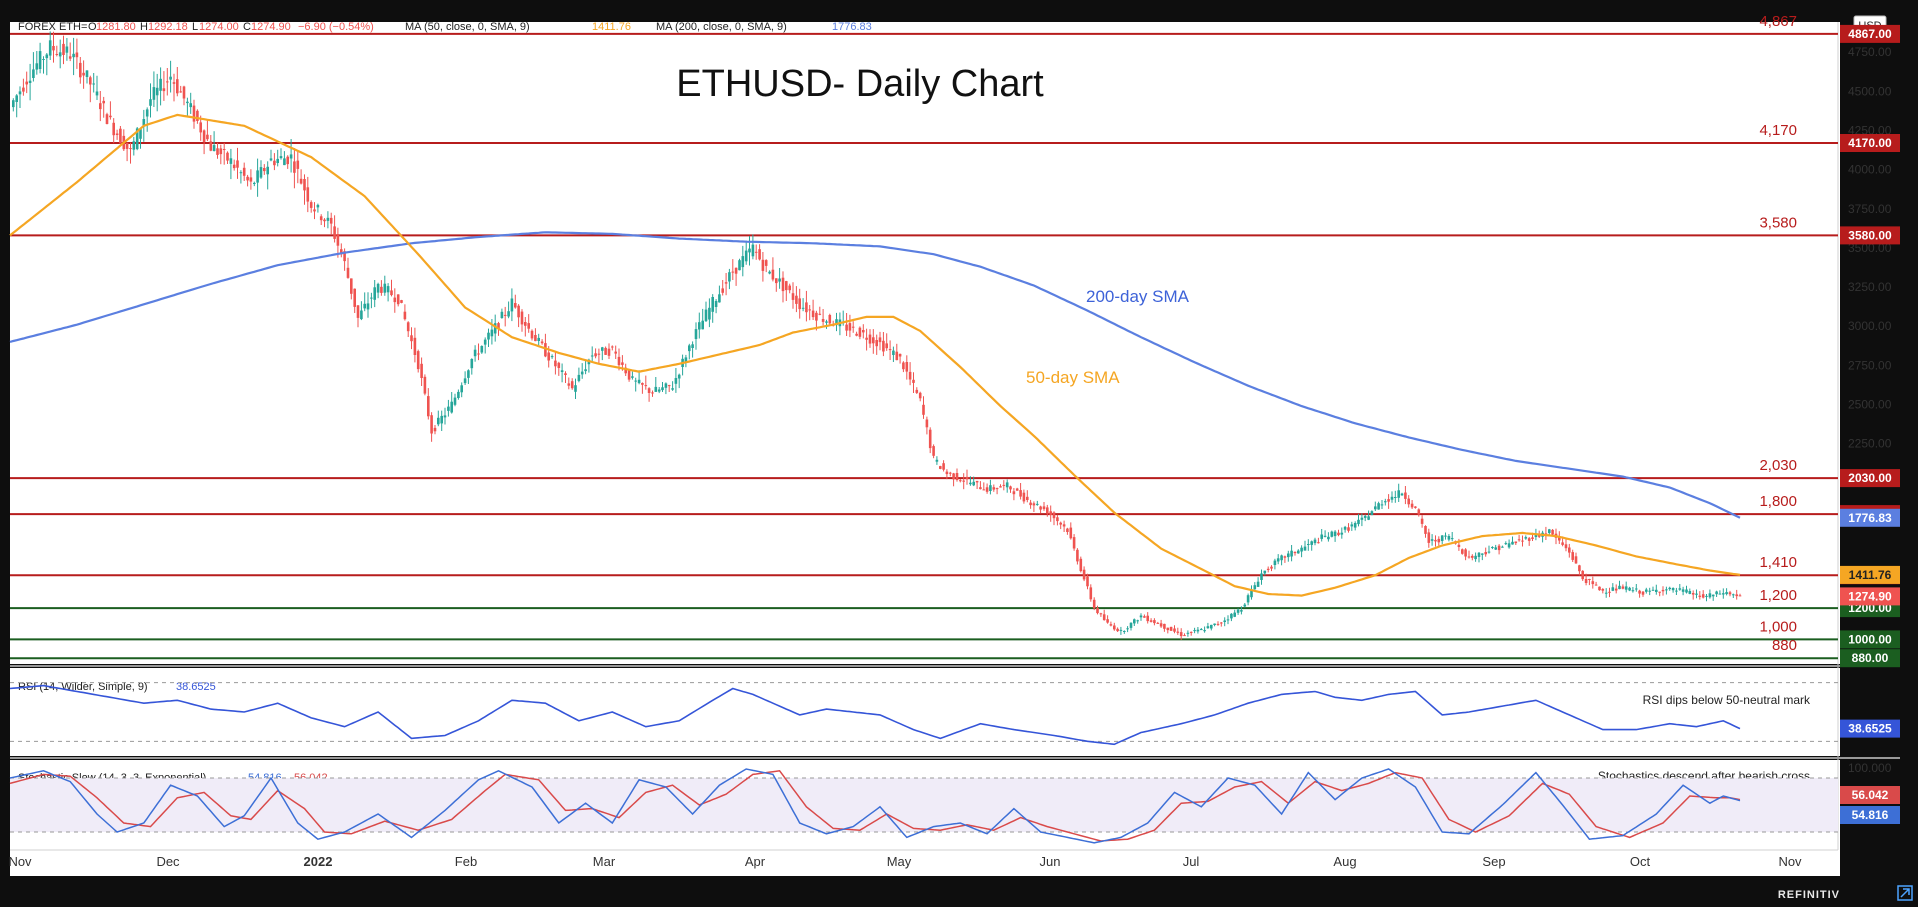 This screenshot has width=1918, height=907. Describe the element at coordinates (144, 27) in the screenshot. I see `high-label: H` at that location.